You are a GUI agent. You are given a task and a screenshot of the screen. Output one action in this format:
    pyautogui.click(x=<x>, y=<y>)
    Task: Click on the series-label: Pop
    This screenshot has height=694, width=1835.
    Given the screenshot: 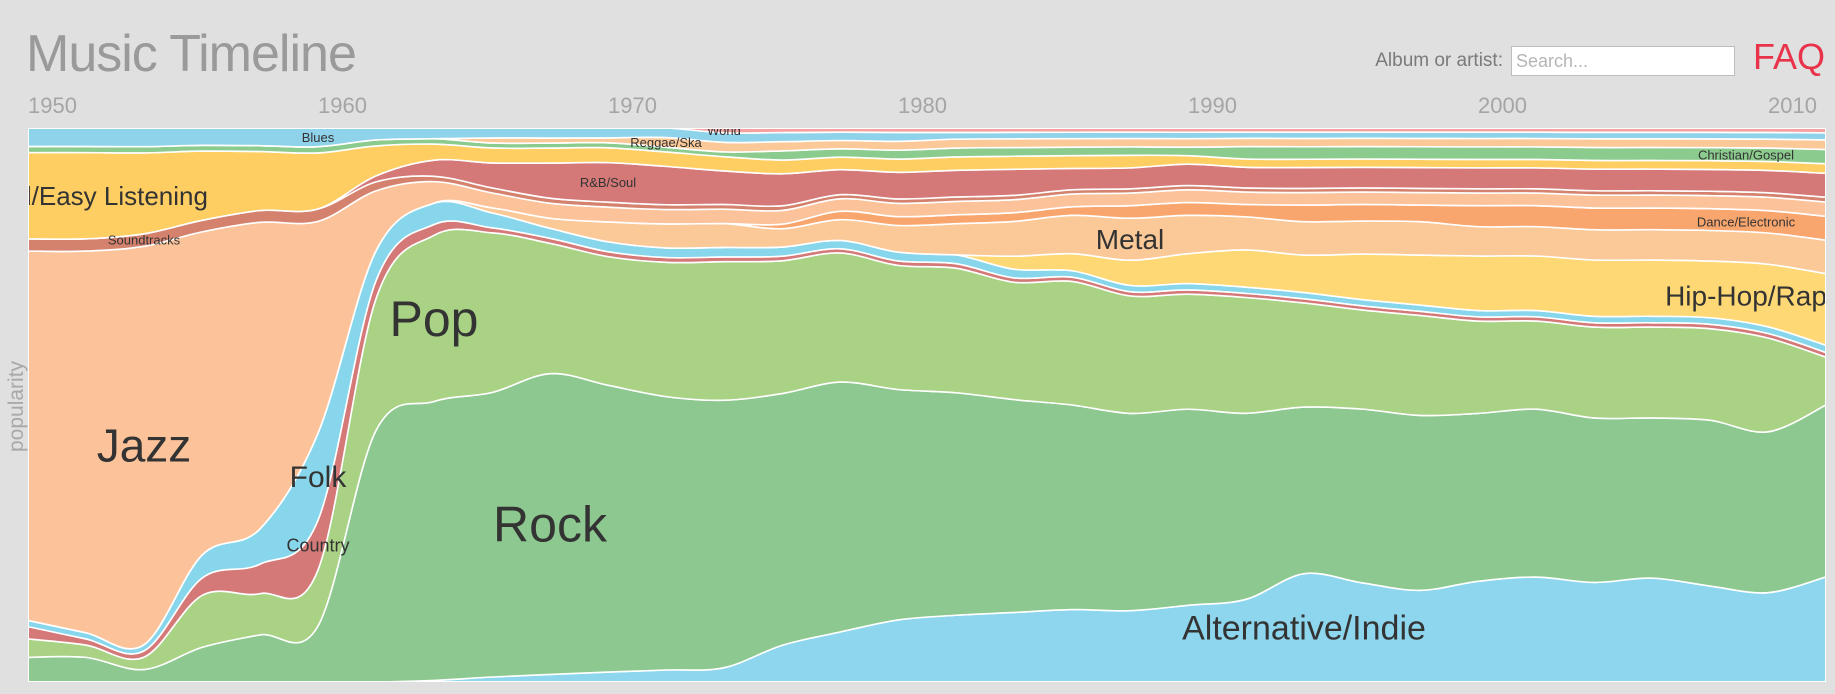 What is the action you would take?
    pyautogui.click(x=434, y=319)
    